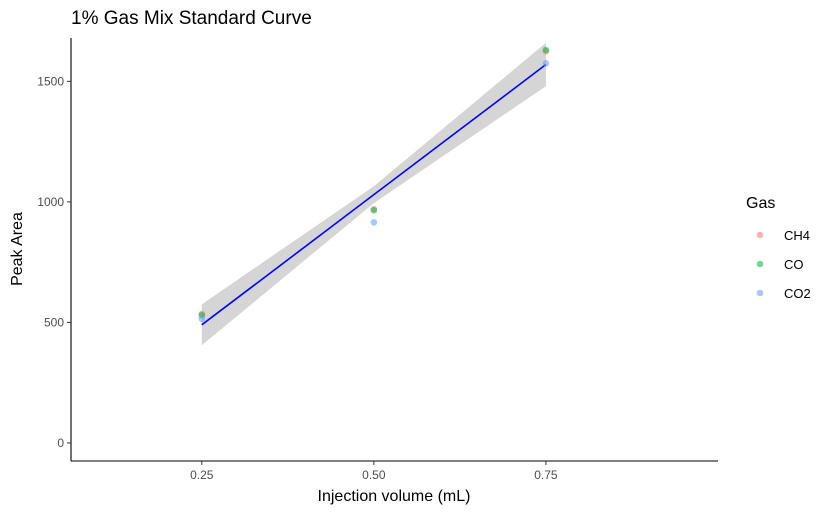 This screenshot has height=514, width=832. What do you see at coordinates (50, 202) in the screenshot?
I see `y-tick-label: 1000` at bounding box center [50, 202].